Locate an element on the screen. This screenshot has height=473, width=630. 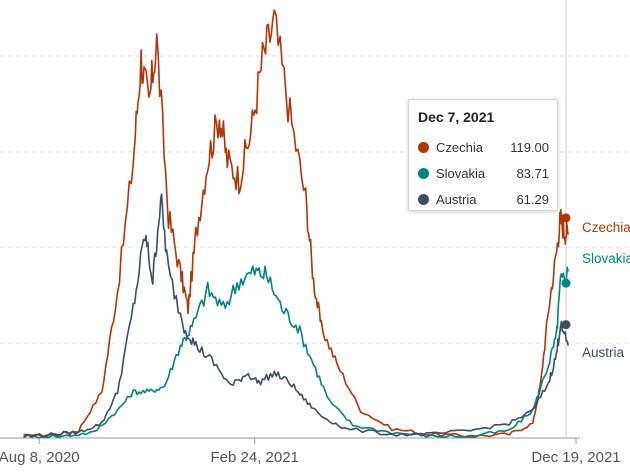
tooltip-series-name: Austria is located at coordinates (456, 199).